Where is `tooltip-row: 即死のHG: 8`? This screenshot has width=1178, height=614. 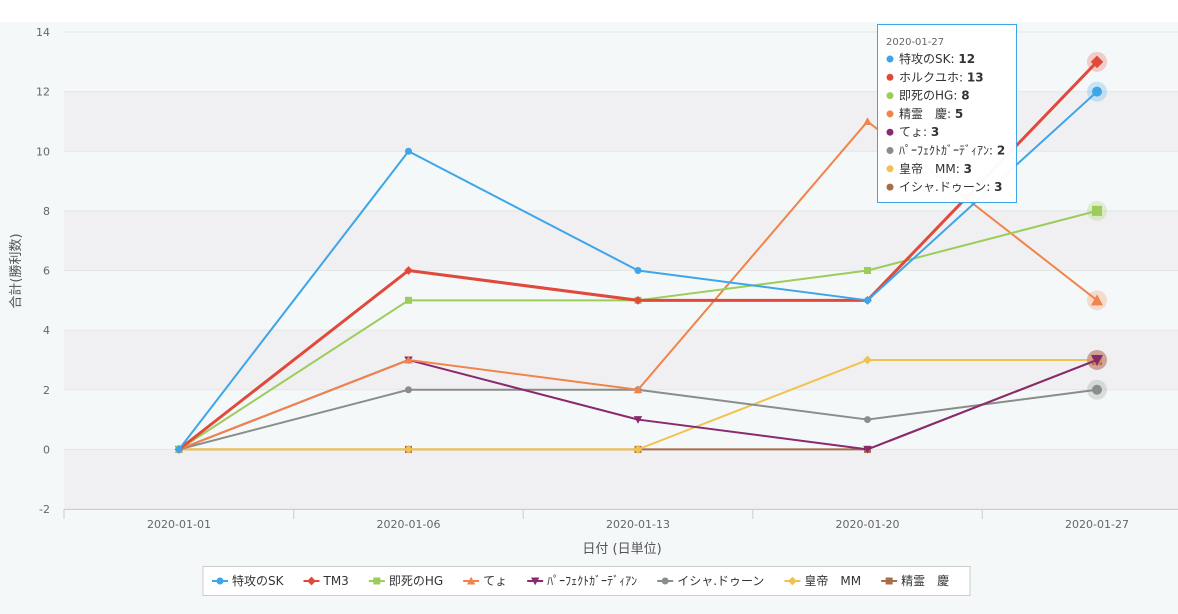 tooltip-row: 即死のHG: 8 is located at coordinates (928, 96).